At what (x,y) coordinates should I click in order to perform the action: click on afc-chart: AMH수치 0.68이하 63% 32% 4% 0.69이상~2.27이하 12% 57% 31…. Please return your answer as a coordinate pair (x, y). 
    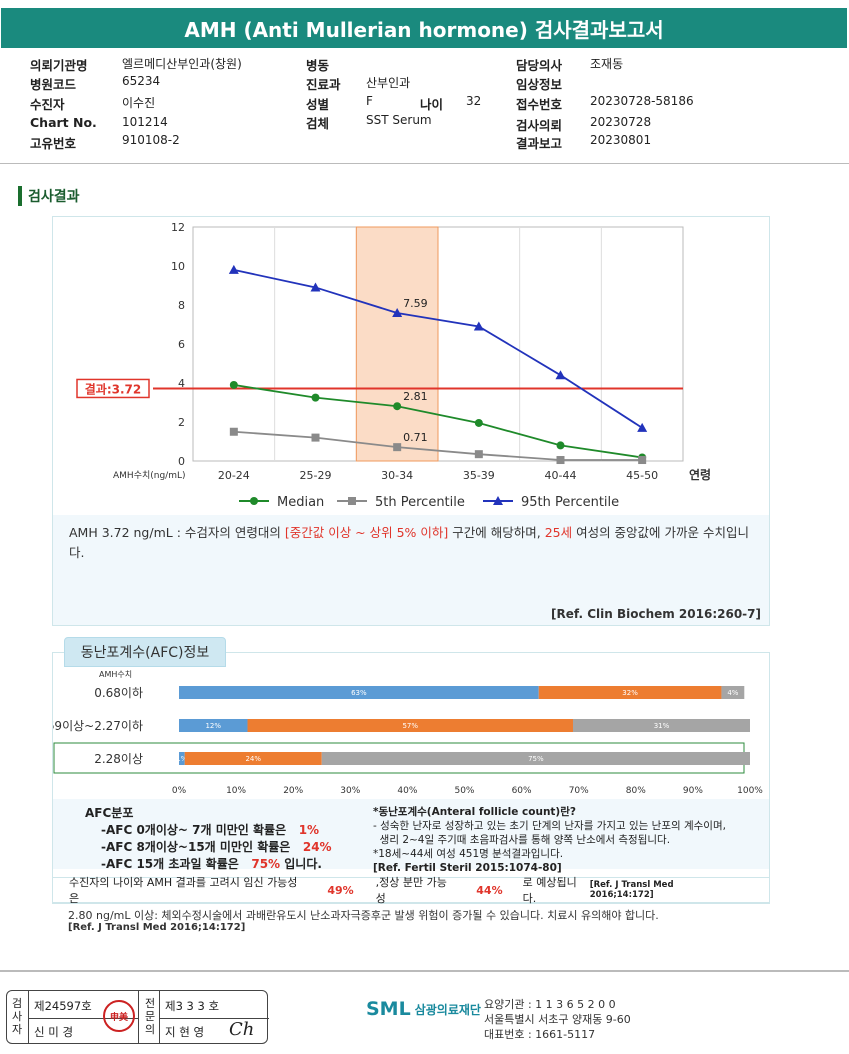
    Looking at the image, I should click on (408, 733).